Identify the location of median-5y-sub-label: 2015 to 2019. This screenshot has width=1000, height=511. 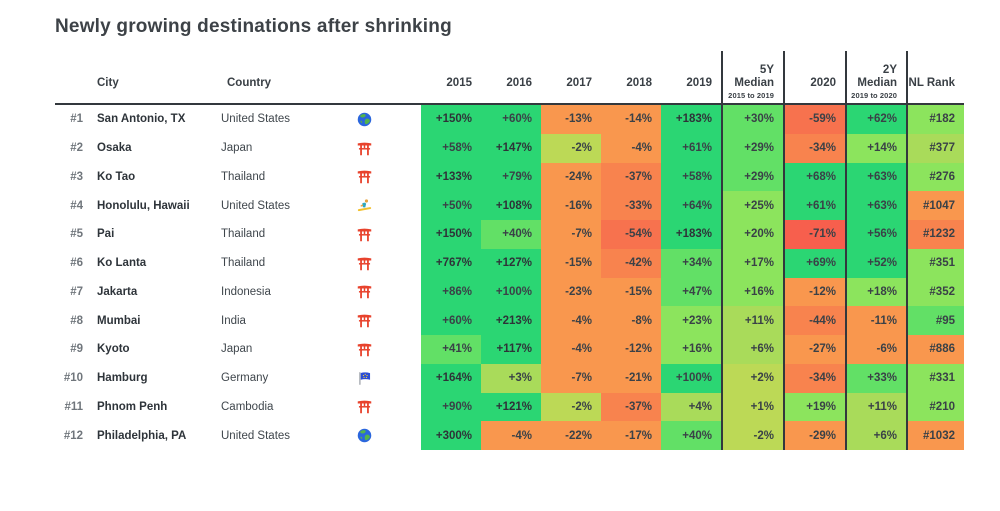
(751, 96).